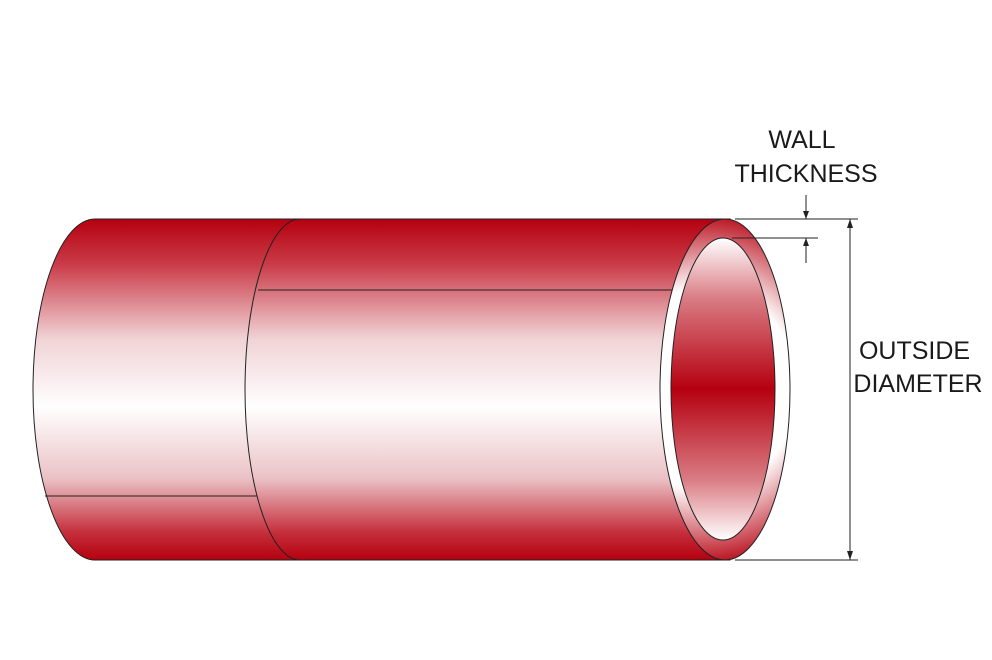 This screenshot has width=992, height=660. What do you see at coordinates (796, 389) in the screenshot?
I see `outside-diameter-dimension` at bounding box center [796, 389].